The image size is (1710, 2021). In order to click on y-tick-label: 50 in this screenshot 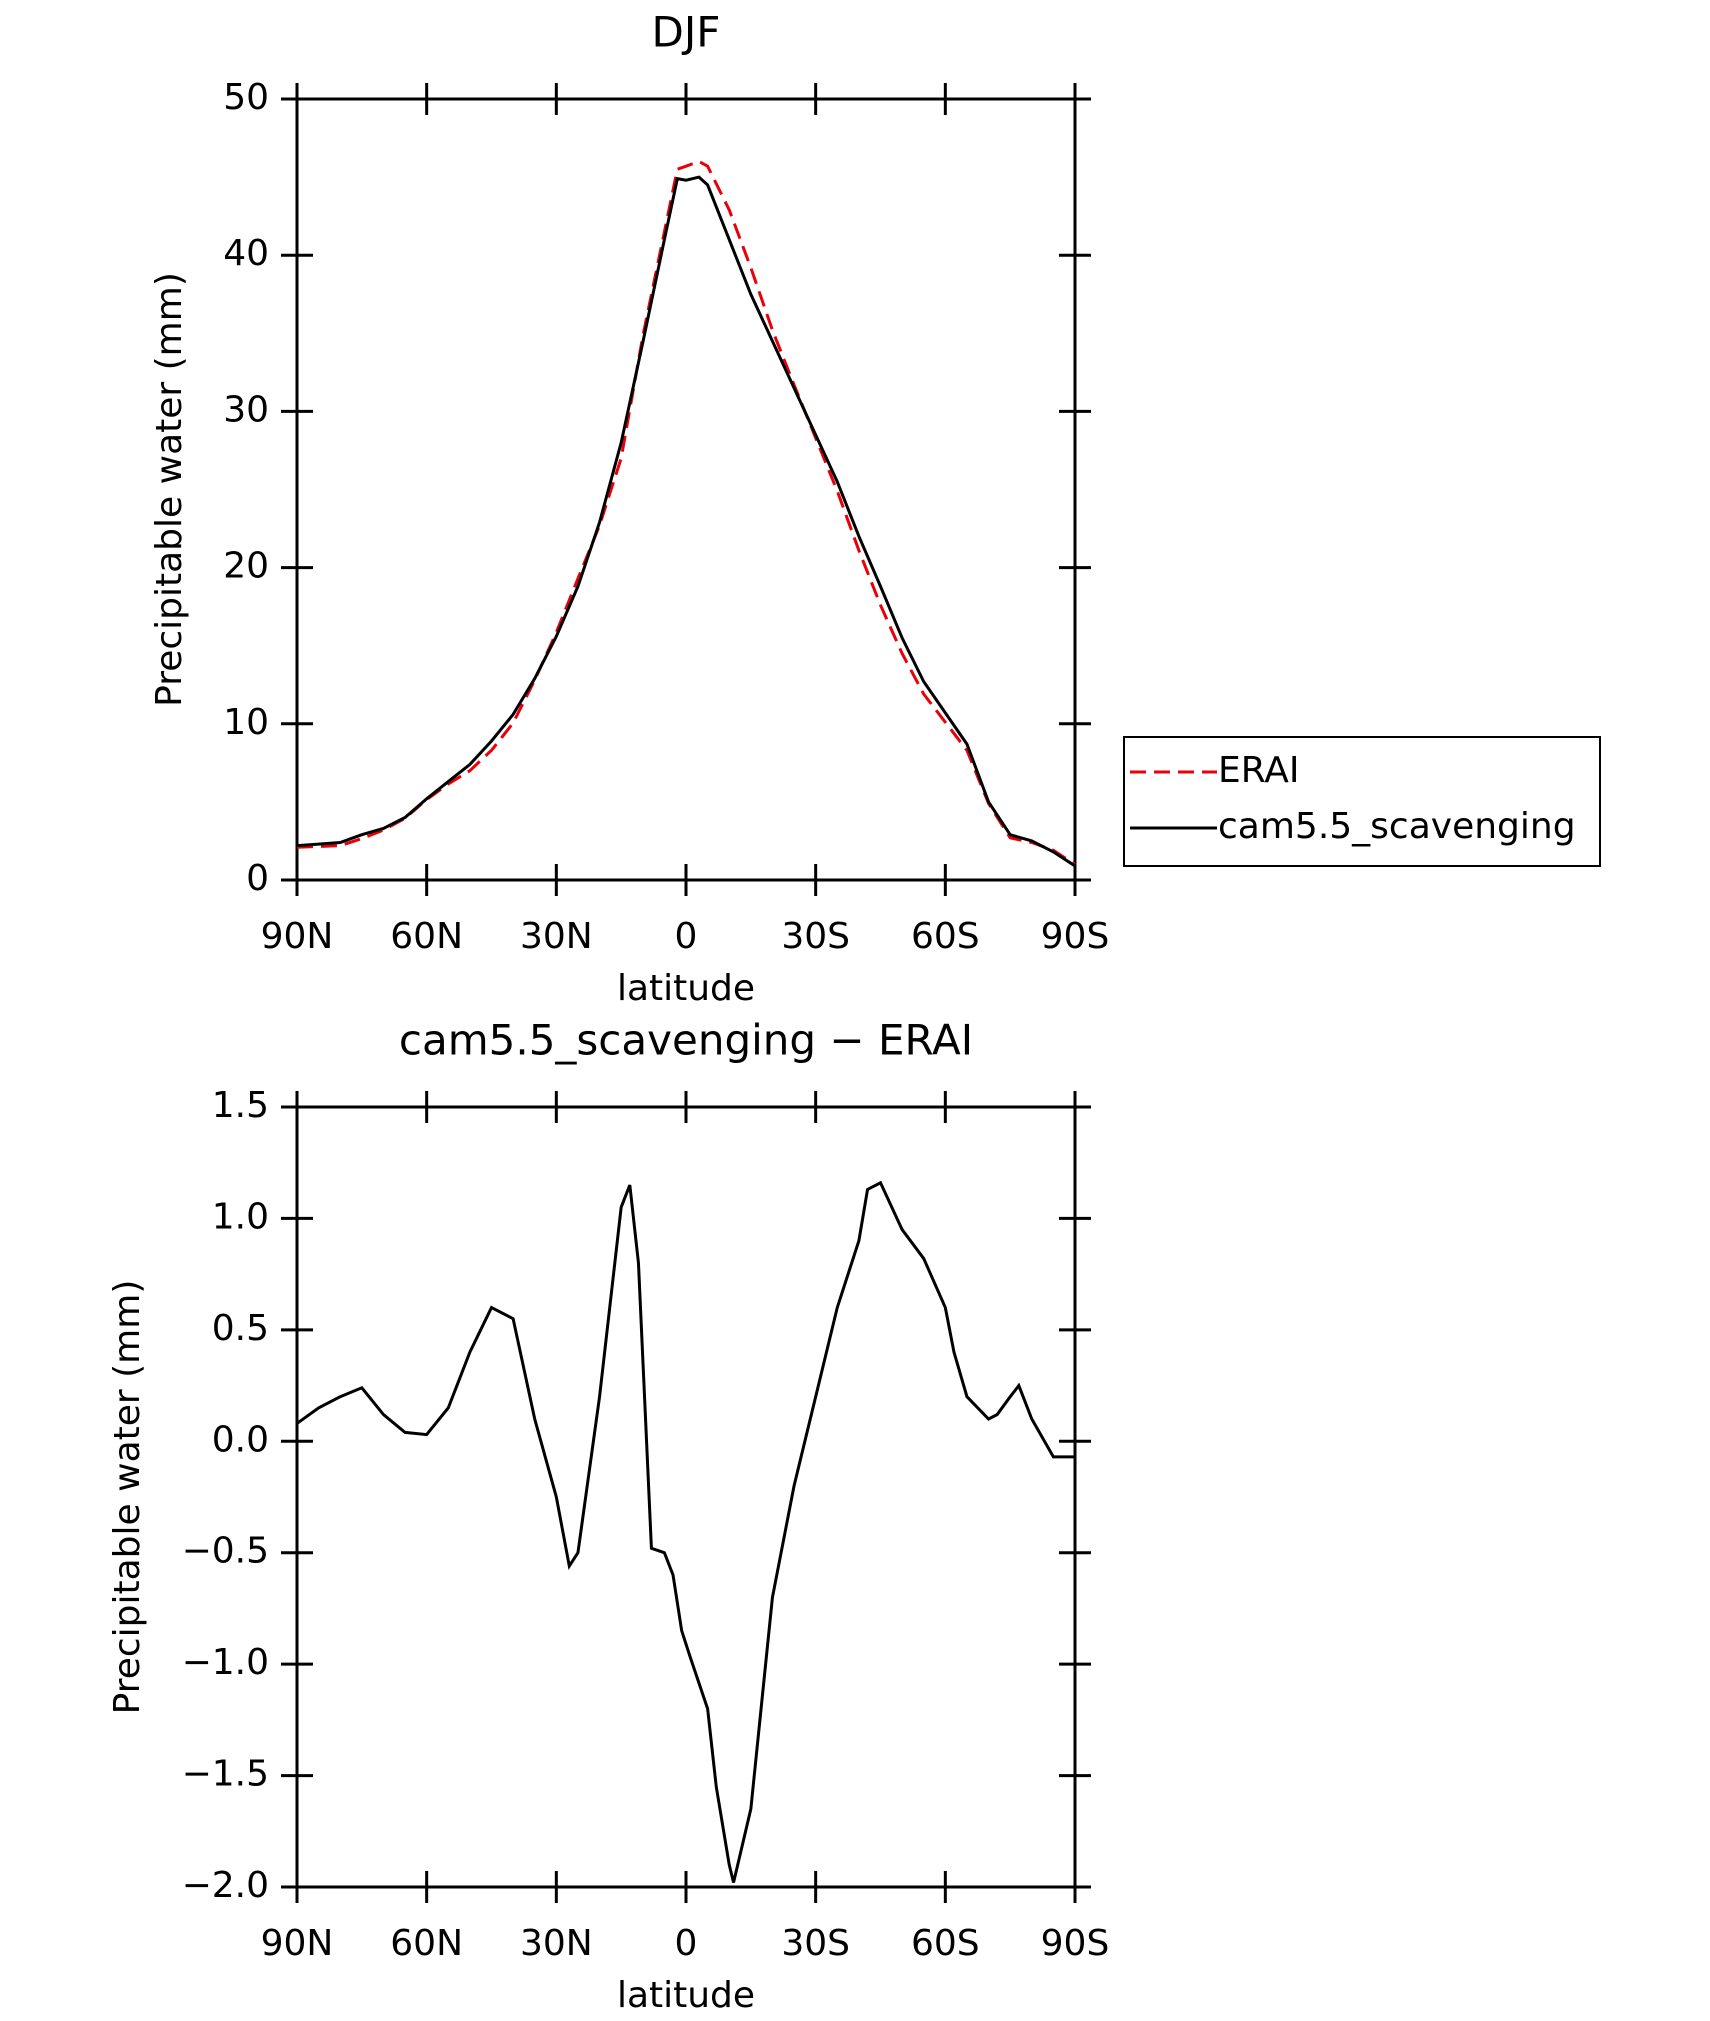, I will do `click(246, 97)`.